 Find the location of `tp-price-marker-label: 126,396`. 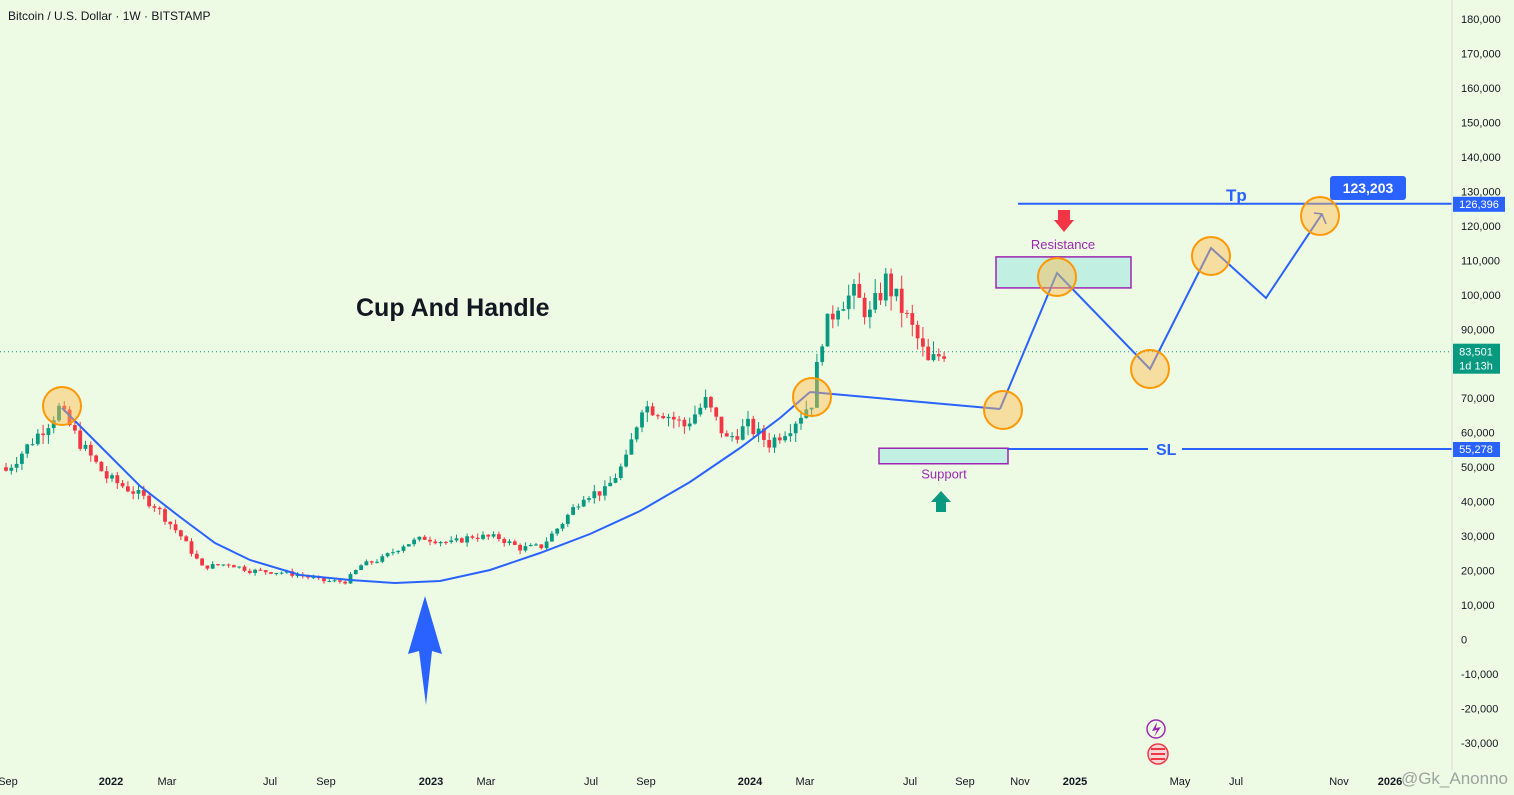

tp-price-marker-label: 126,396 is located at coordinates (1479, 205).